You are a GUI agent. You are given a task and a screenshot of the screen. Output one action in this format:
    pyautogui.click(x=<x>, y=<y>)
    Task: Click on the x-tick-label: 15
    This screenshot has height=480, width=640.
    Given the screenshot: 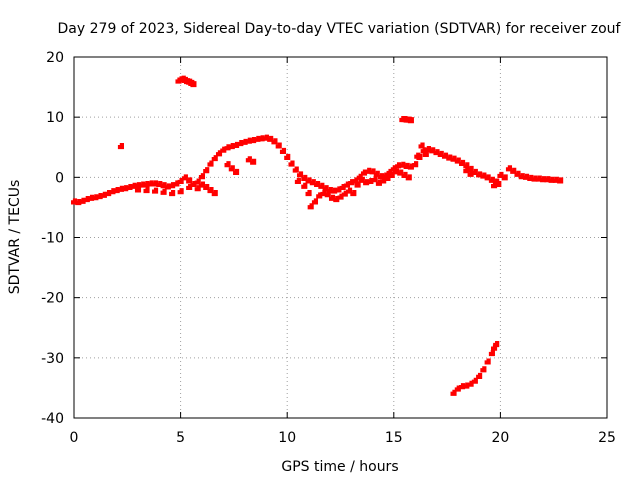 What is the action you would take?
    pyautogui.click(x=394, y=438)
    